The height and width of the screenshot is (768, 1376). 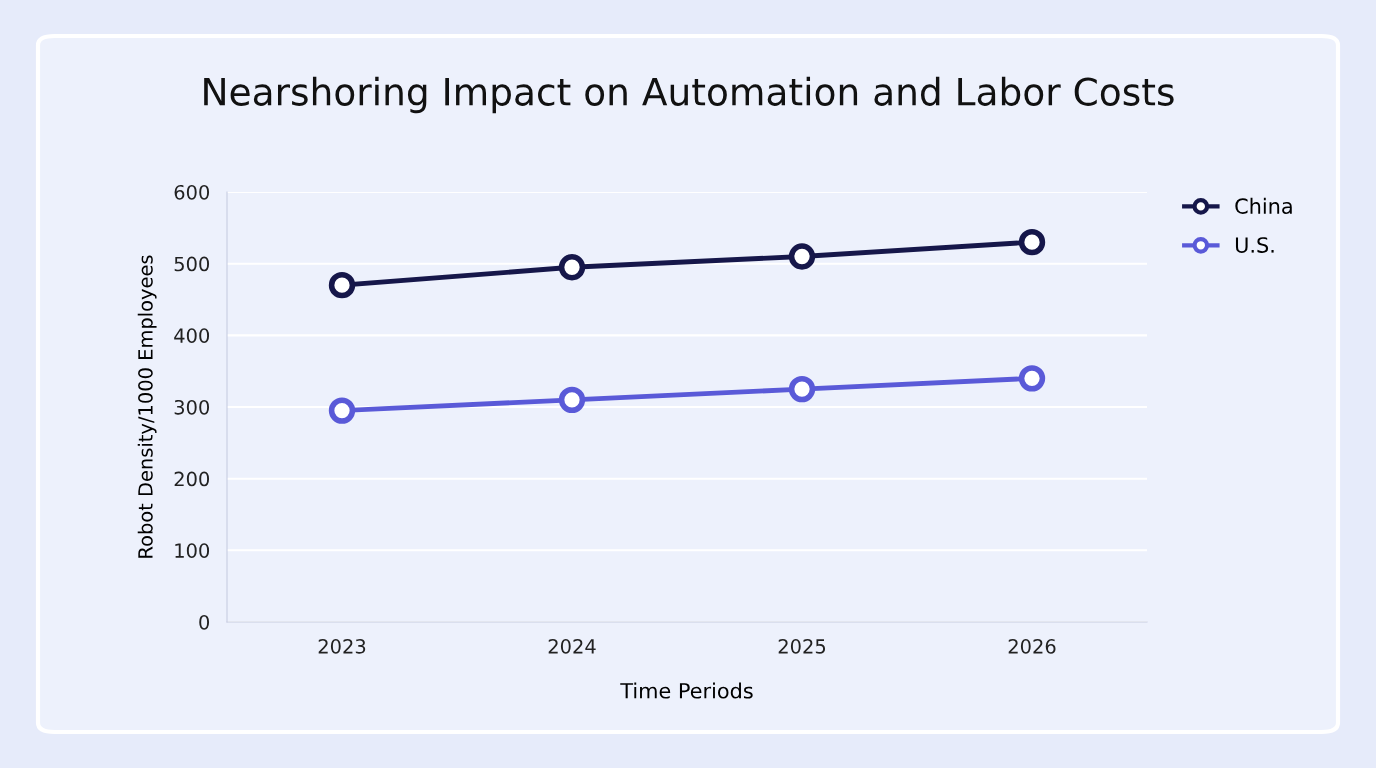 What do you see at coordinates (689, 95) in the screenshot?
I see `chart-title: Nearshoring Impact on Automation and Labor Costs` at bounding box center [689, 95].